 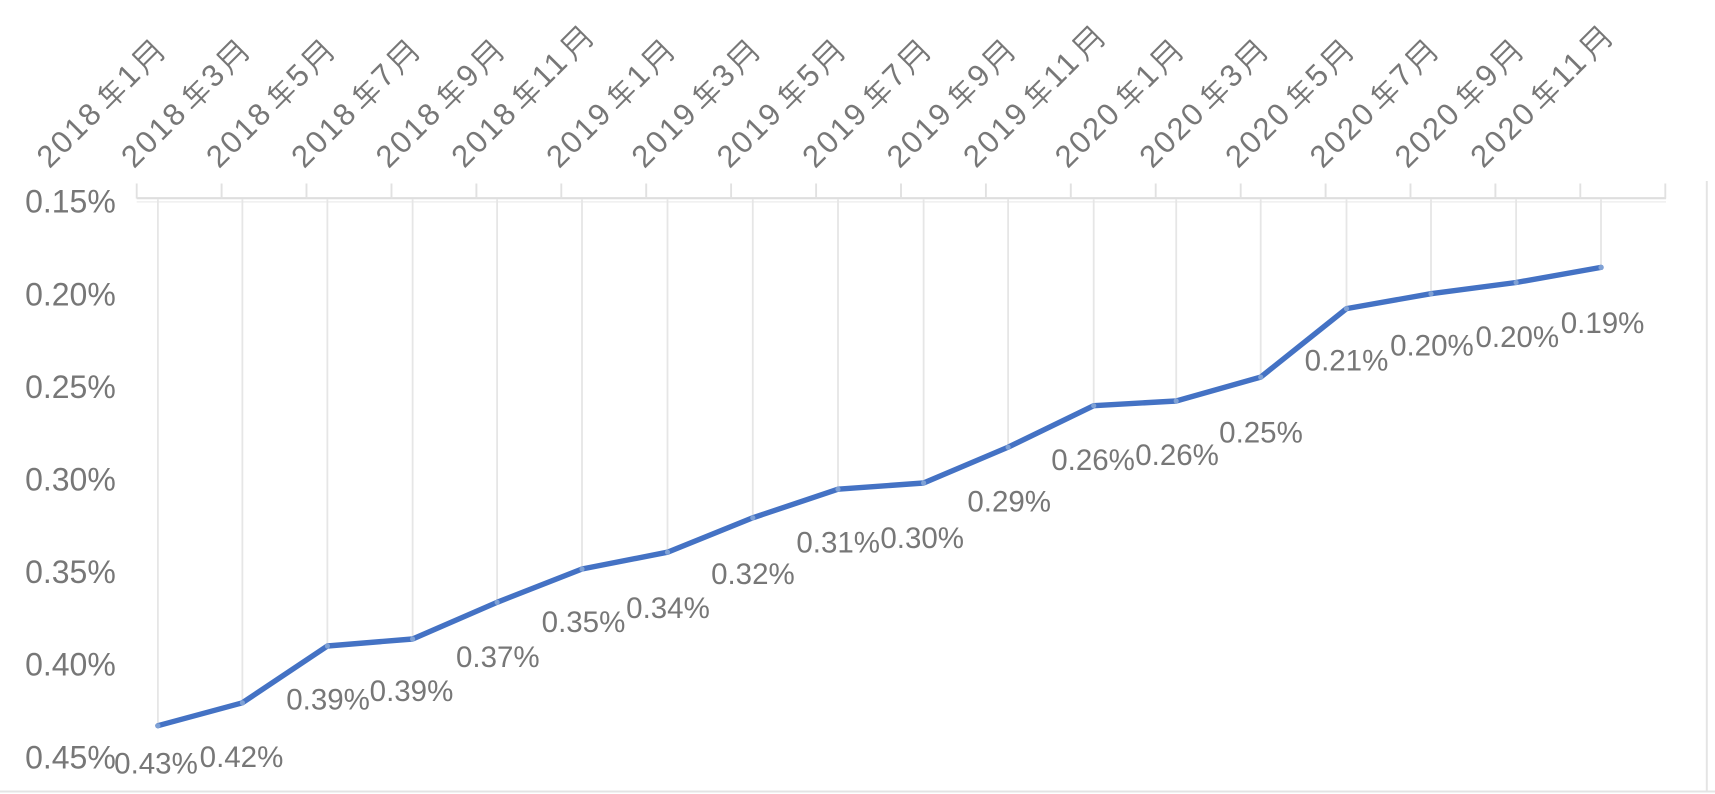 What do you see at coordinates (70, 665) in the screenshot?
I see `svg-text: 0.40%` at bounding box center [70, 665].